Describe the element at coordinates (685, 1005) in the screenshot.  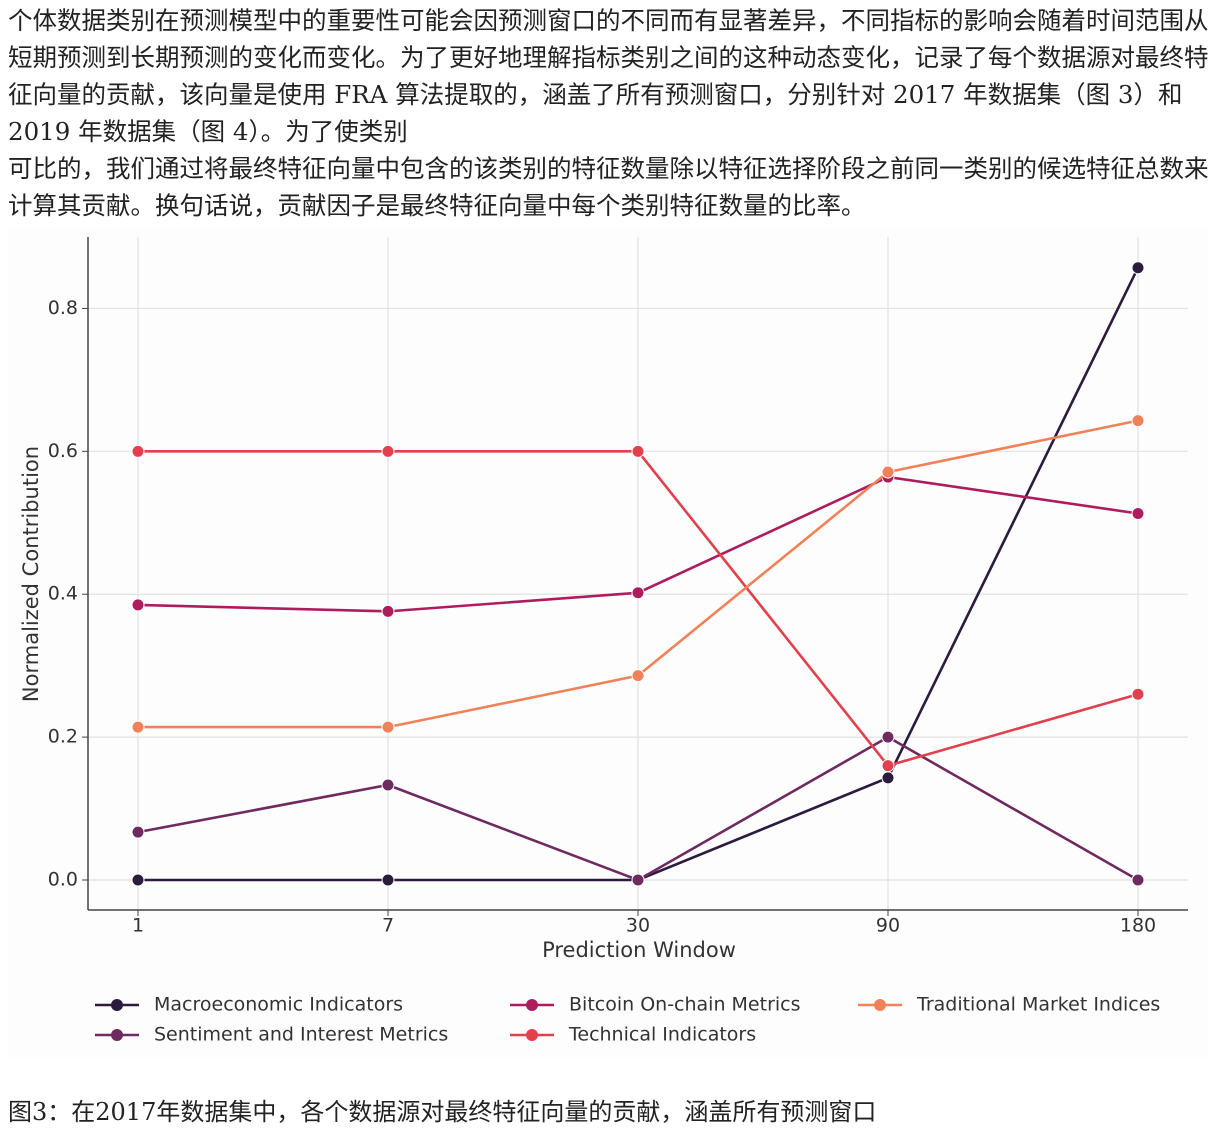
I see `legend-label: Bitcoin On-chain Metrics` at that location.